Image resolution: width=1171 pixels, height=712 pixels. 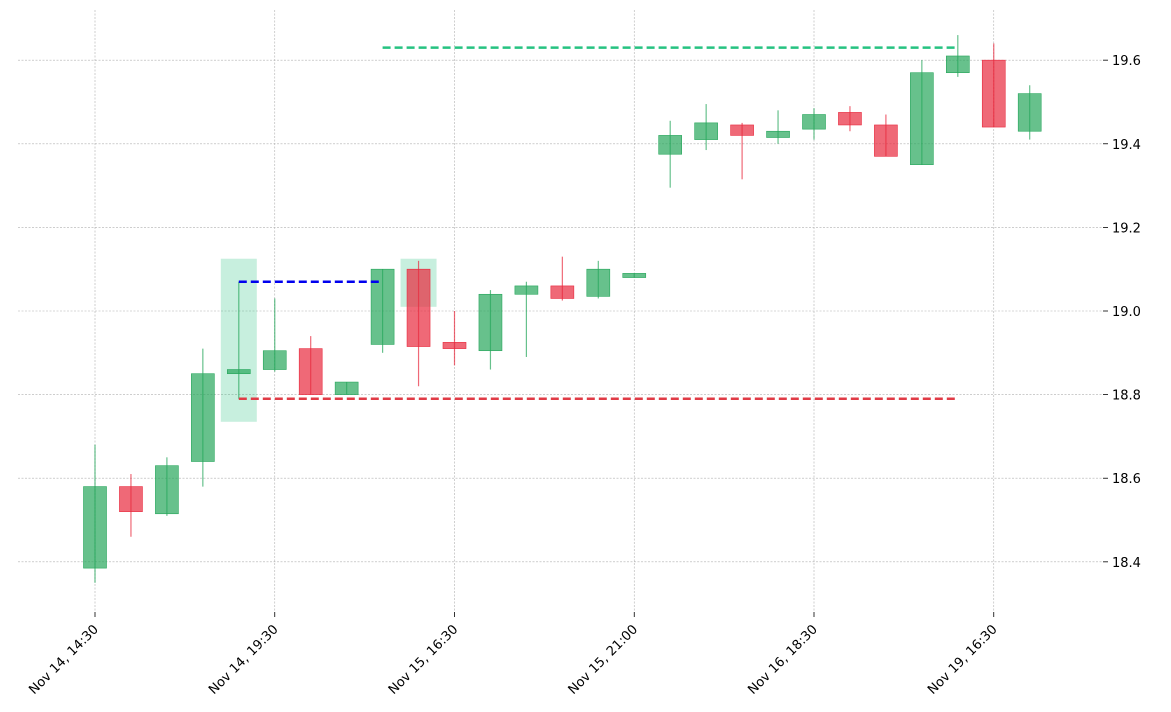 I want to click on y-tick-label: 19.6, so click(x=1126, y=61).